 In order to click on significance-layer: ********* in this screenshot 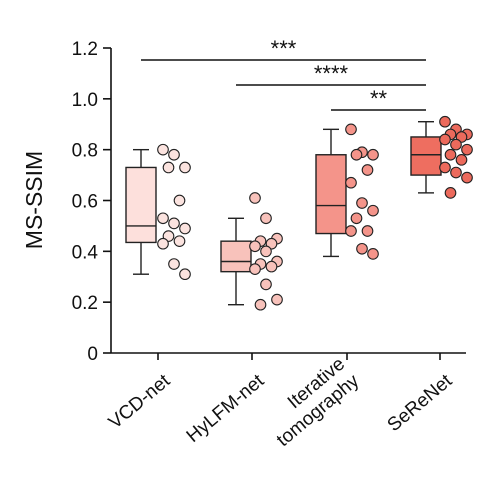, I will do `click(283, 73)`.